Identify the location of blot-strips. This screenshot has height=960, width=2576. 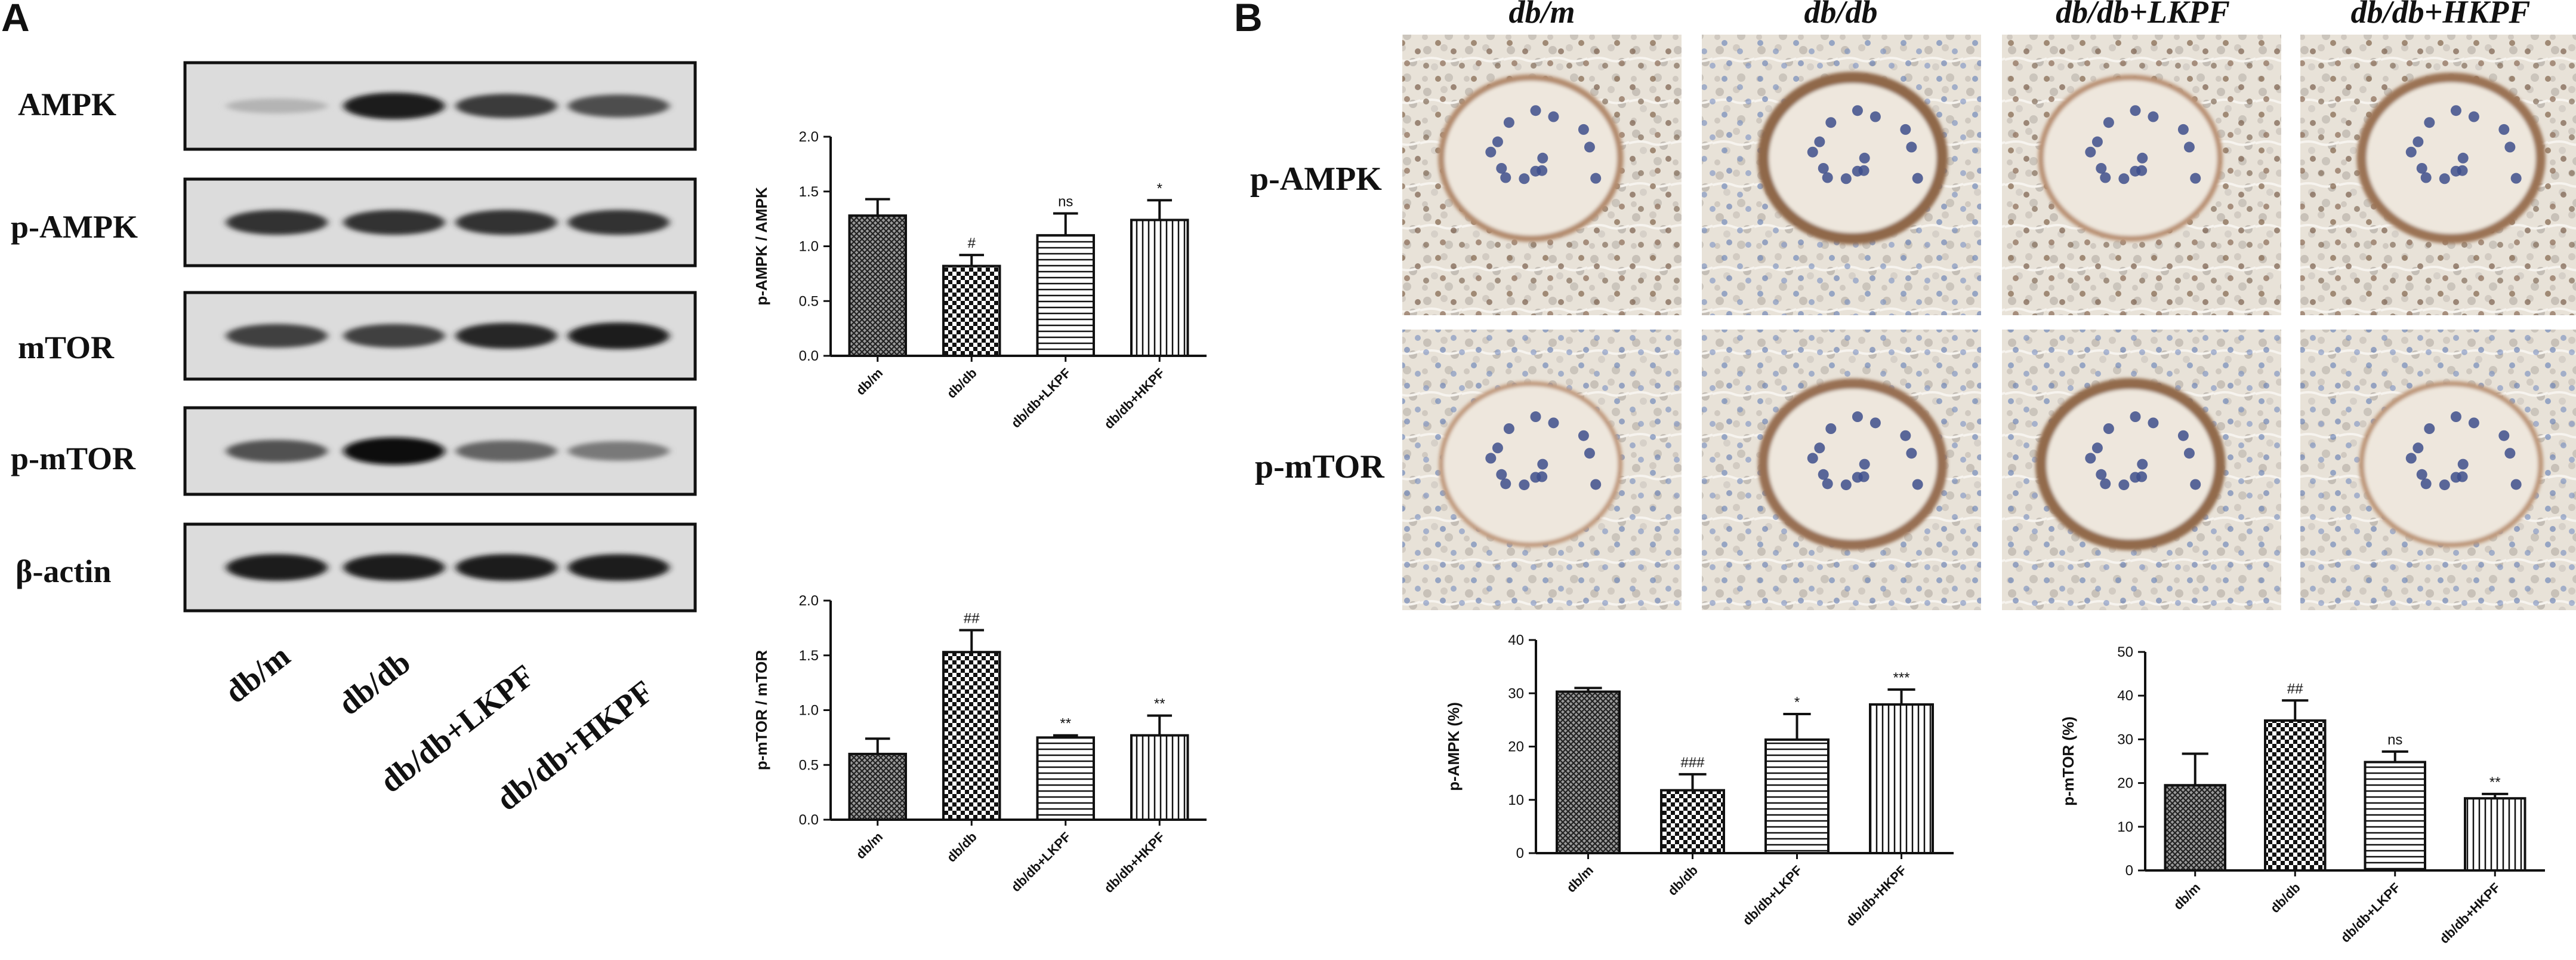
(440, 337).